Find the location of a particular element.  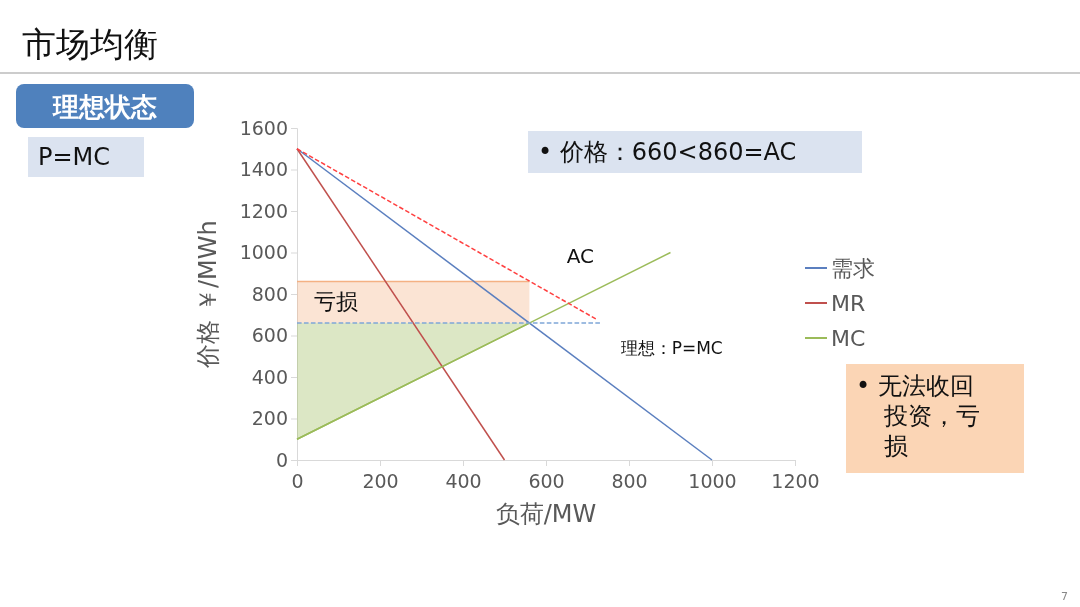

y-tick-label: 1400 is located at coordinates (263, 169).